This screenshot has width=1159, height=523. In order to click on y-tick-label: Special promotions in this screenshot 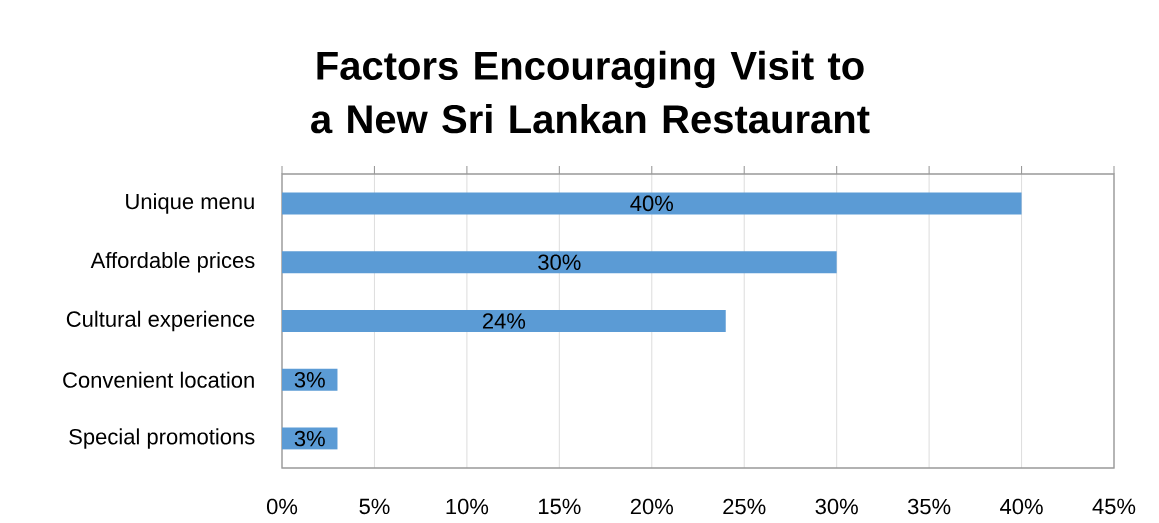, I will do `click(162, 438)`.